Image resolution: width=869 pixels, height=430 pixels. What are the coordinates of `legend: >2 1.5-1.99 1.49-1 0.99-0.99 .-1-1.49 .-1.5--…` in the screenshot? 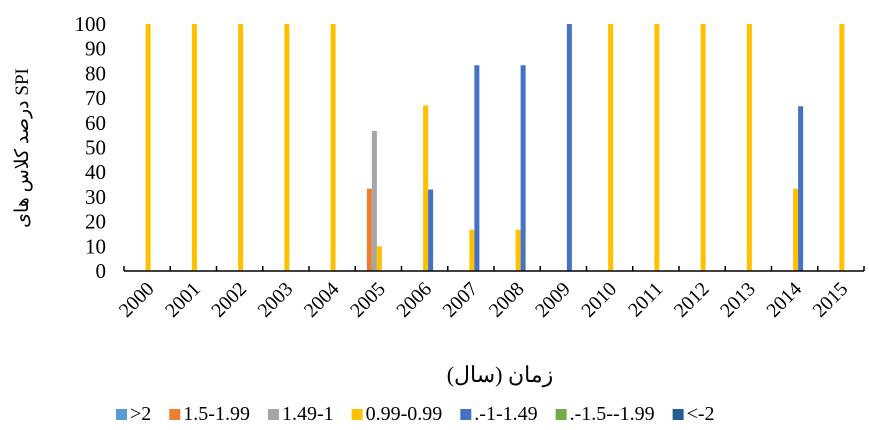 It's located at (415, 414).